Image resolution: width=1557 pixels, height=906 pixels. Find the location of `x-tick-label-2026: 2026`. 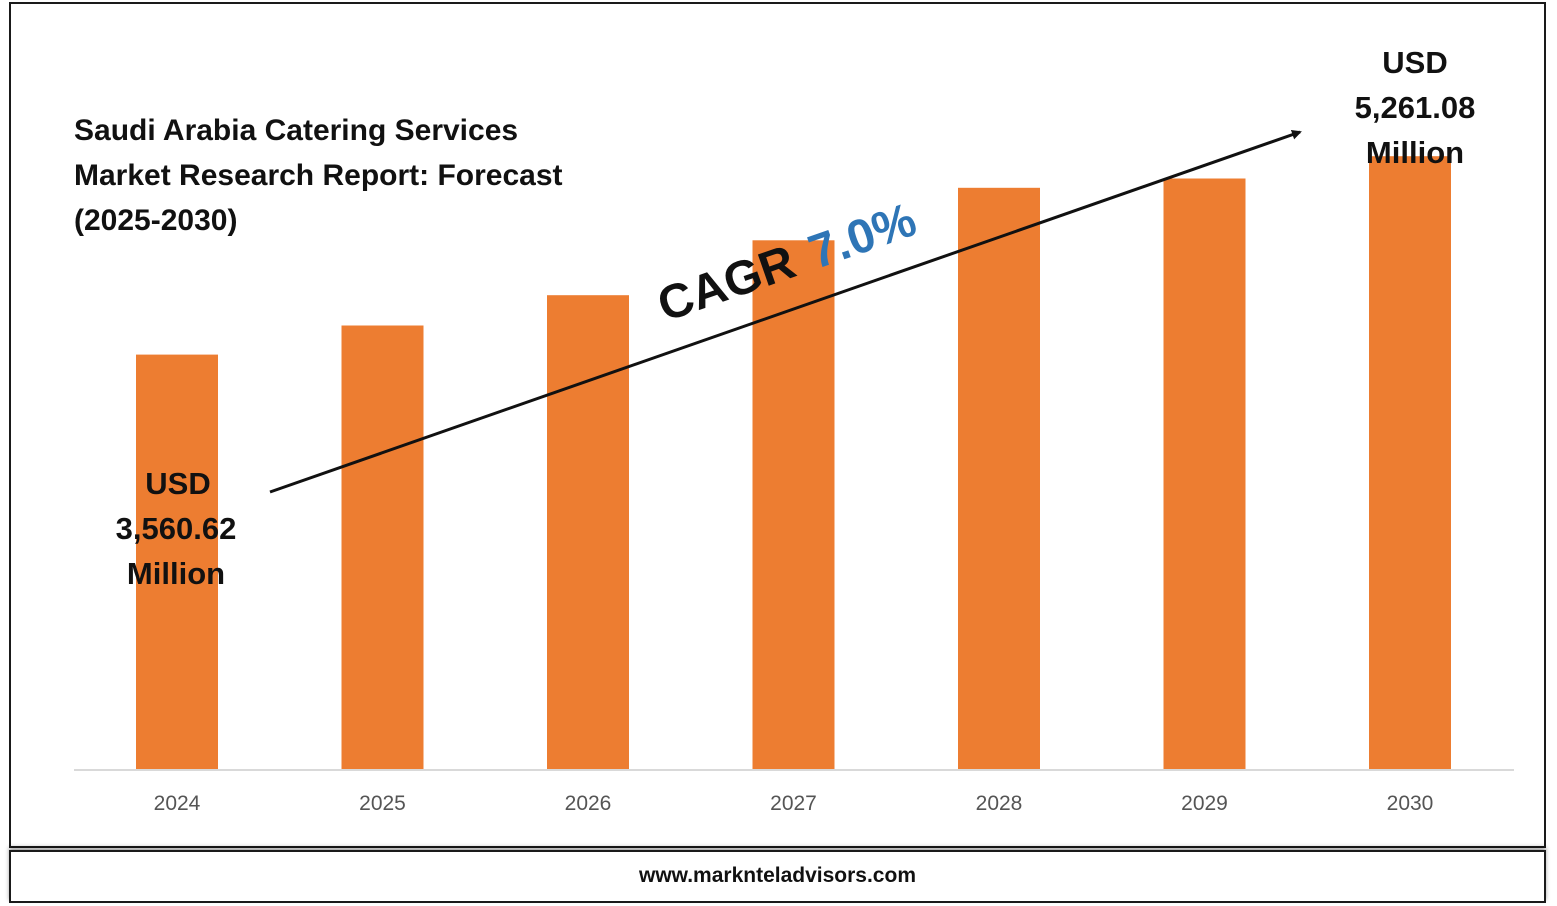

x-tick-label-2026: 2026 is located at coordinates (588, 803).